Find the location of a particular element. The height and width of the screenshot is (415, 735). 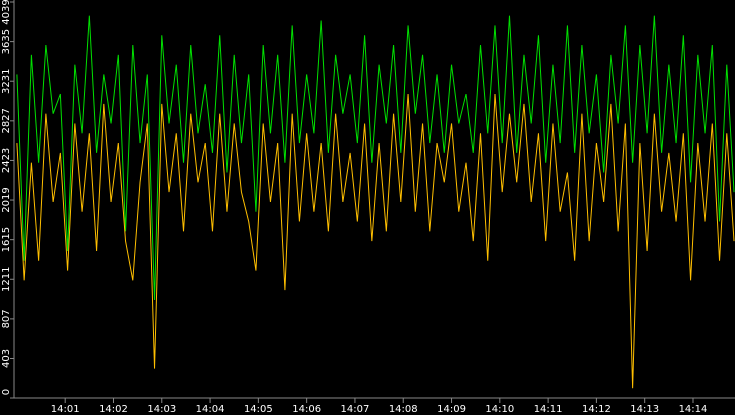

y-tick-label: 1211 is located at coordinates (6, 279).